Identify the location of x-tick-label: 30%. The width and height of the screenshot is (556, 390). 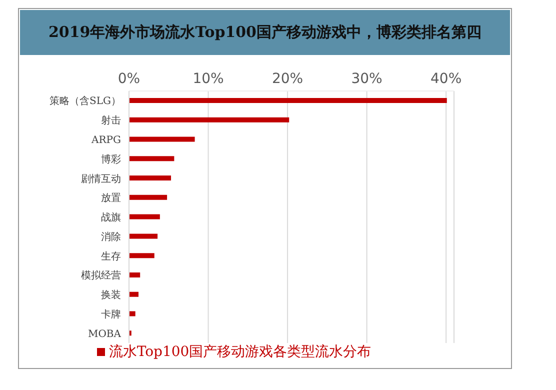
(366, 79).